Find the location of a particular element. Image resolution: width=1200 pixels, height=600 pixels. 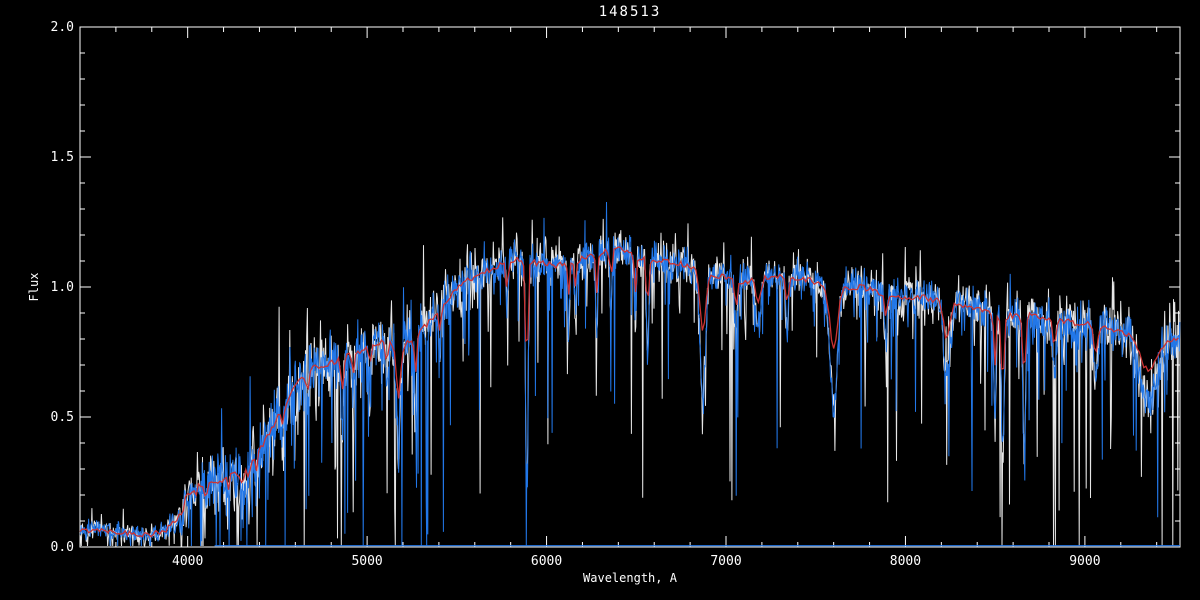

y-tick-label: 2.0 is located at coordinates (62, 27).